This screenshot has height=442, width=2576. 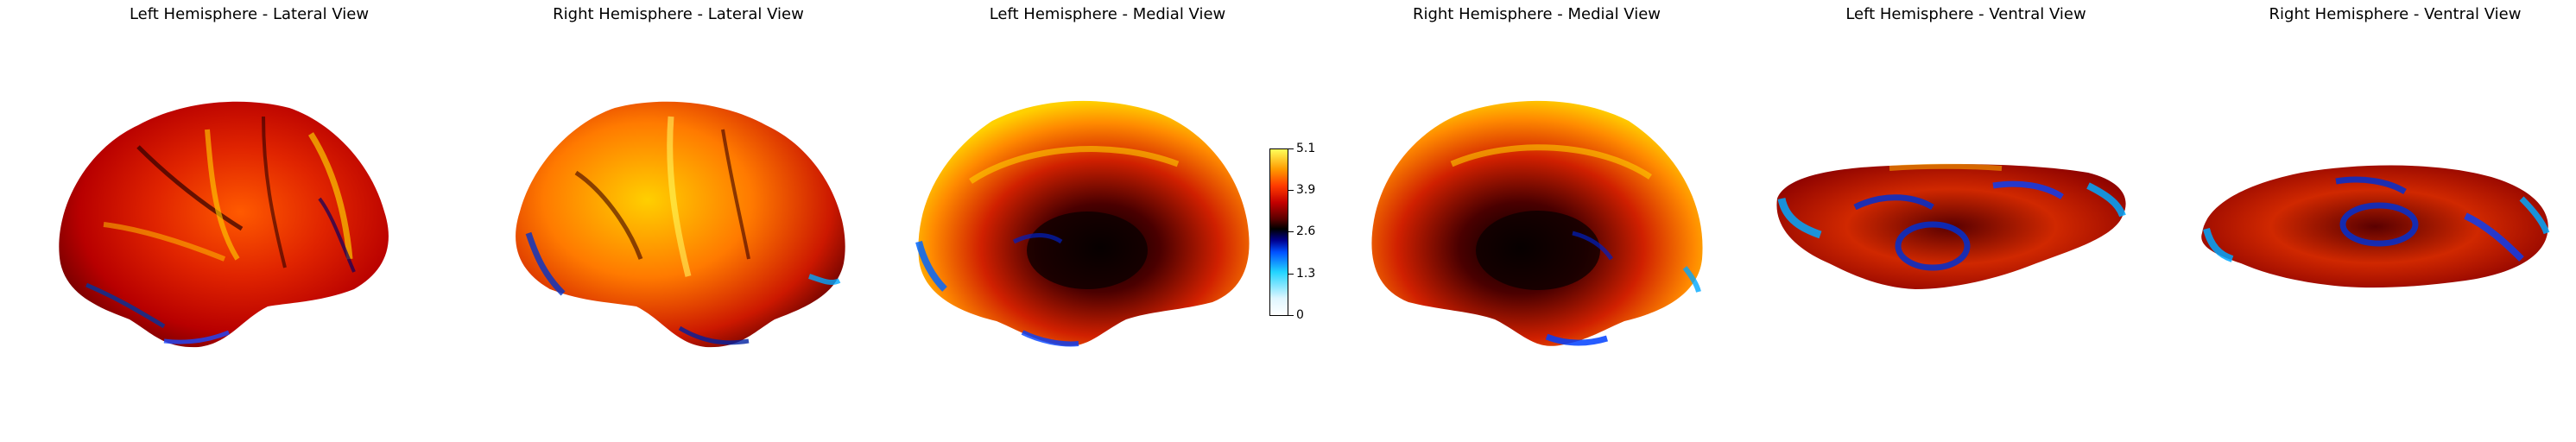 I want to click on brain-surface-left-medial-icon, so click(x=1082, y=224).